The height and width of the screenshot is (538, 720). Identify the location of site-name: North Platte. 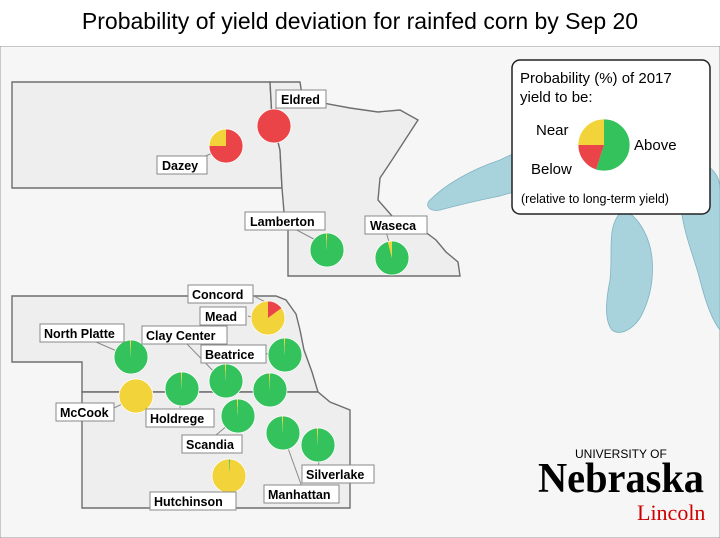
(79, 334).